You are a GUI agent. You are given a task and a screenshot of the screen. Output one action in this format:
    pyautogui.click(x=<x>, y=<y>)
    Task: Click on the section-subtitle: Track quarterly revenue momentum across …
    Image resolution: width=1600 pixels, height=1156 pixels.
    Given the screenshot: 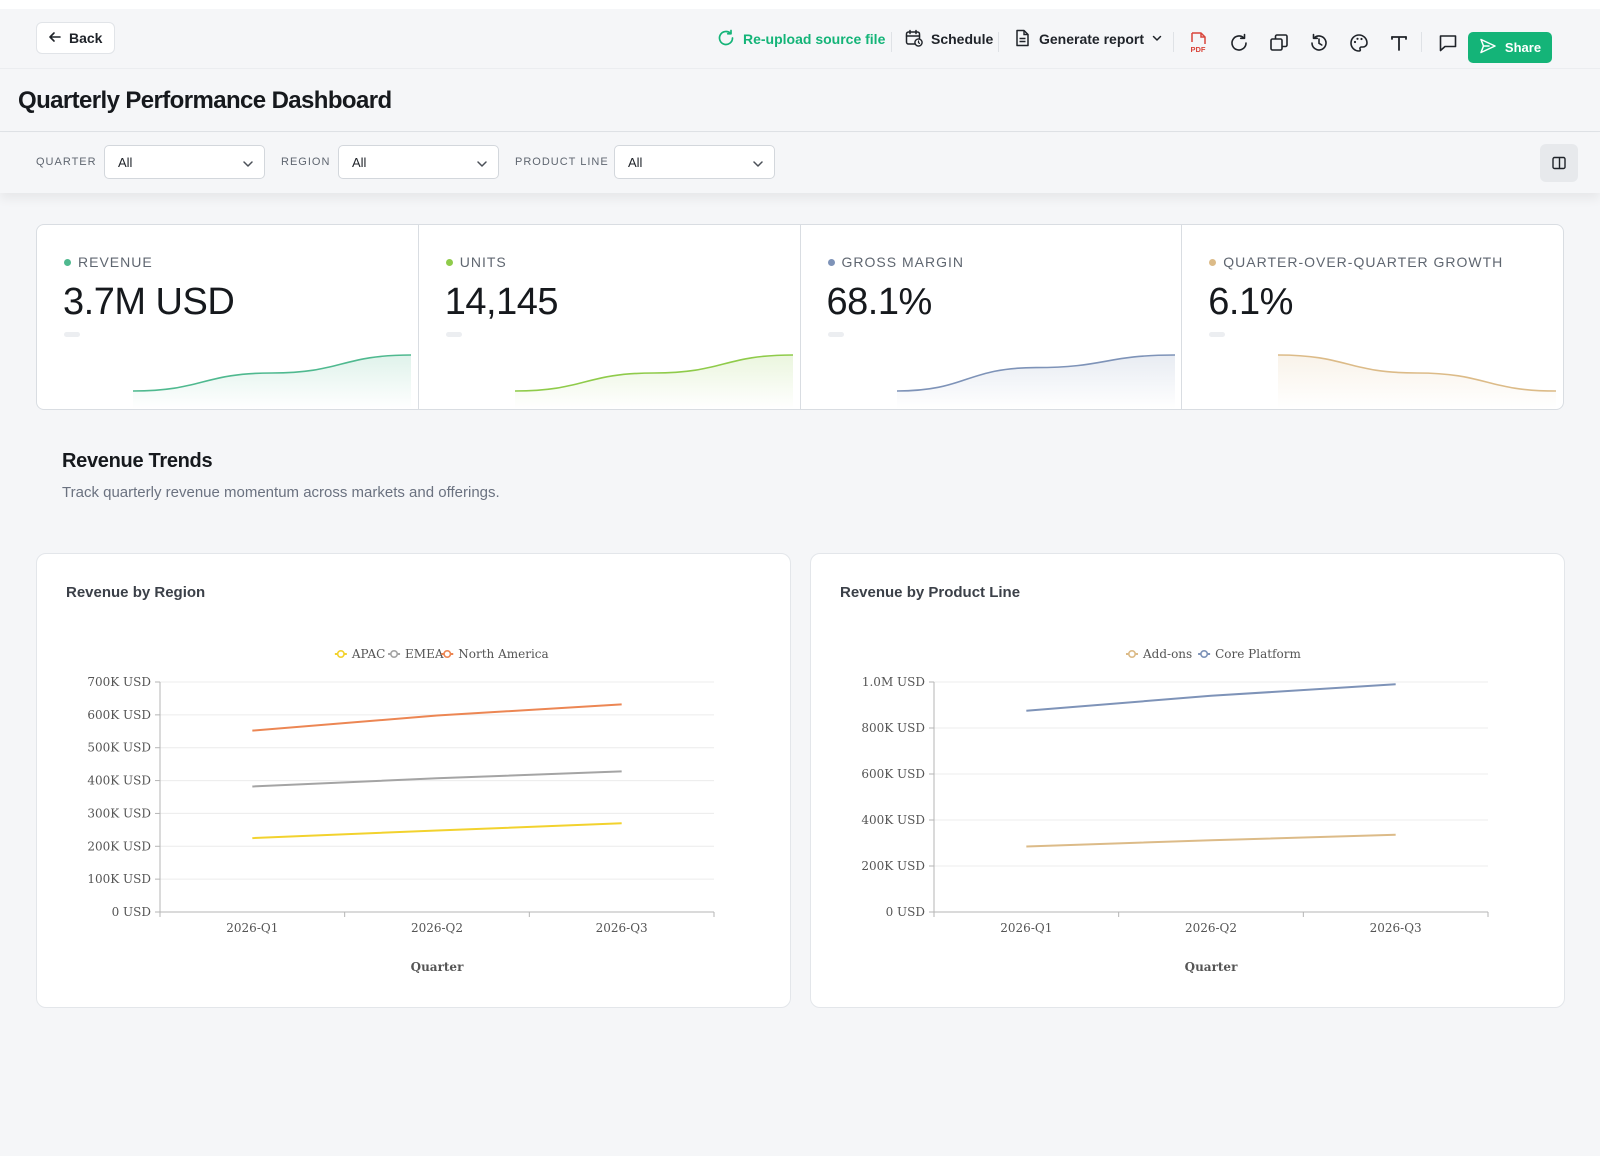 What is the action you would take?
    pyautogui.click(x=281, y=492)
    